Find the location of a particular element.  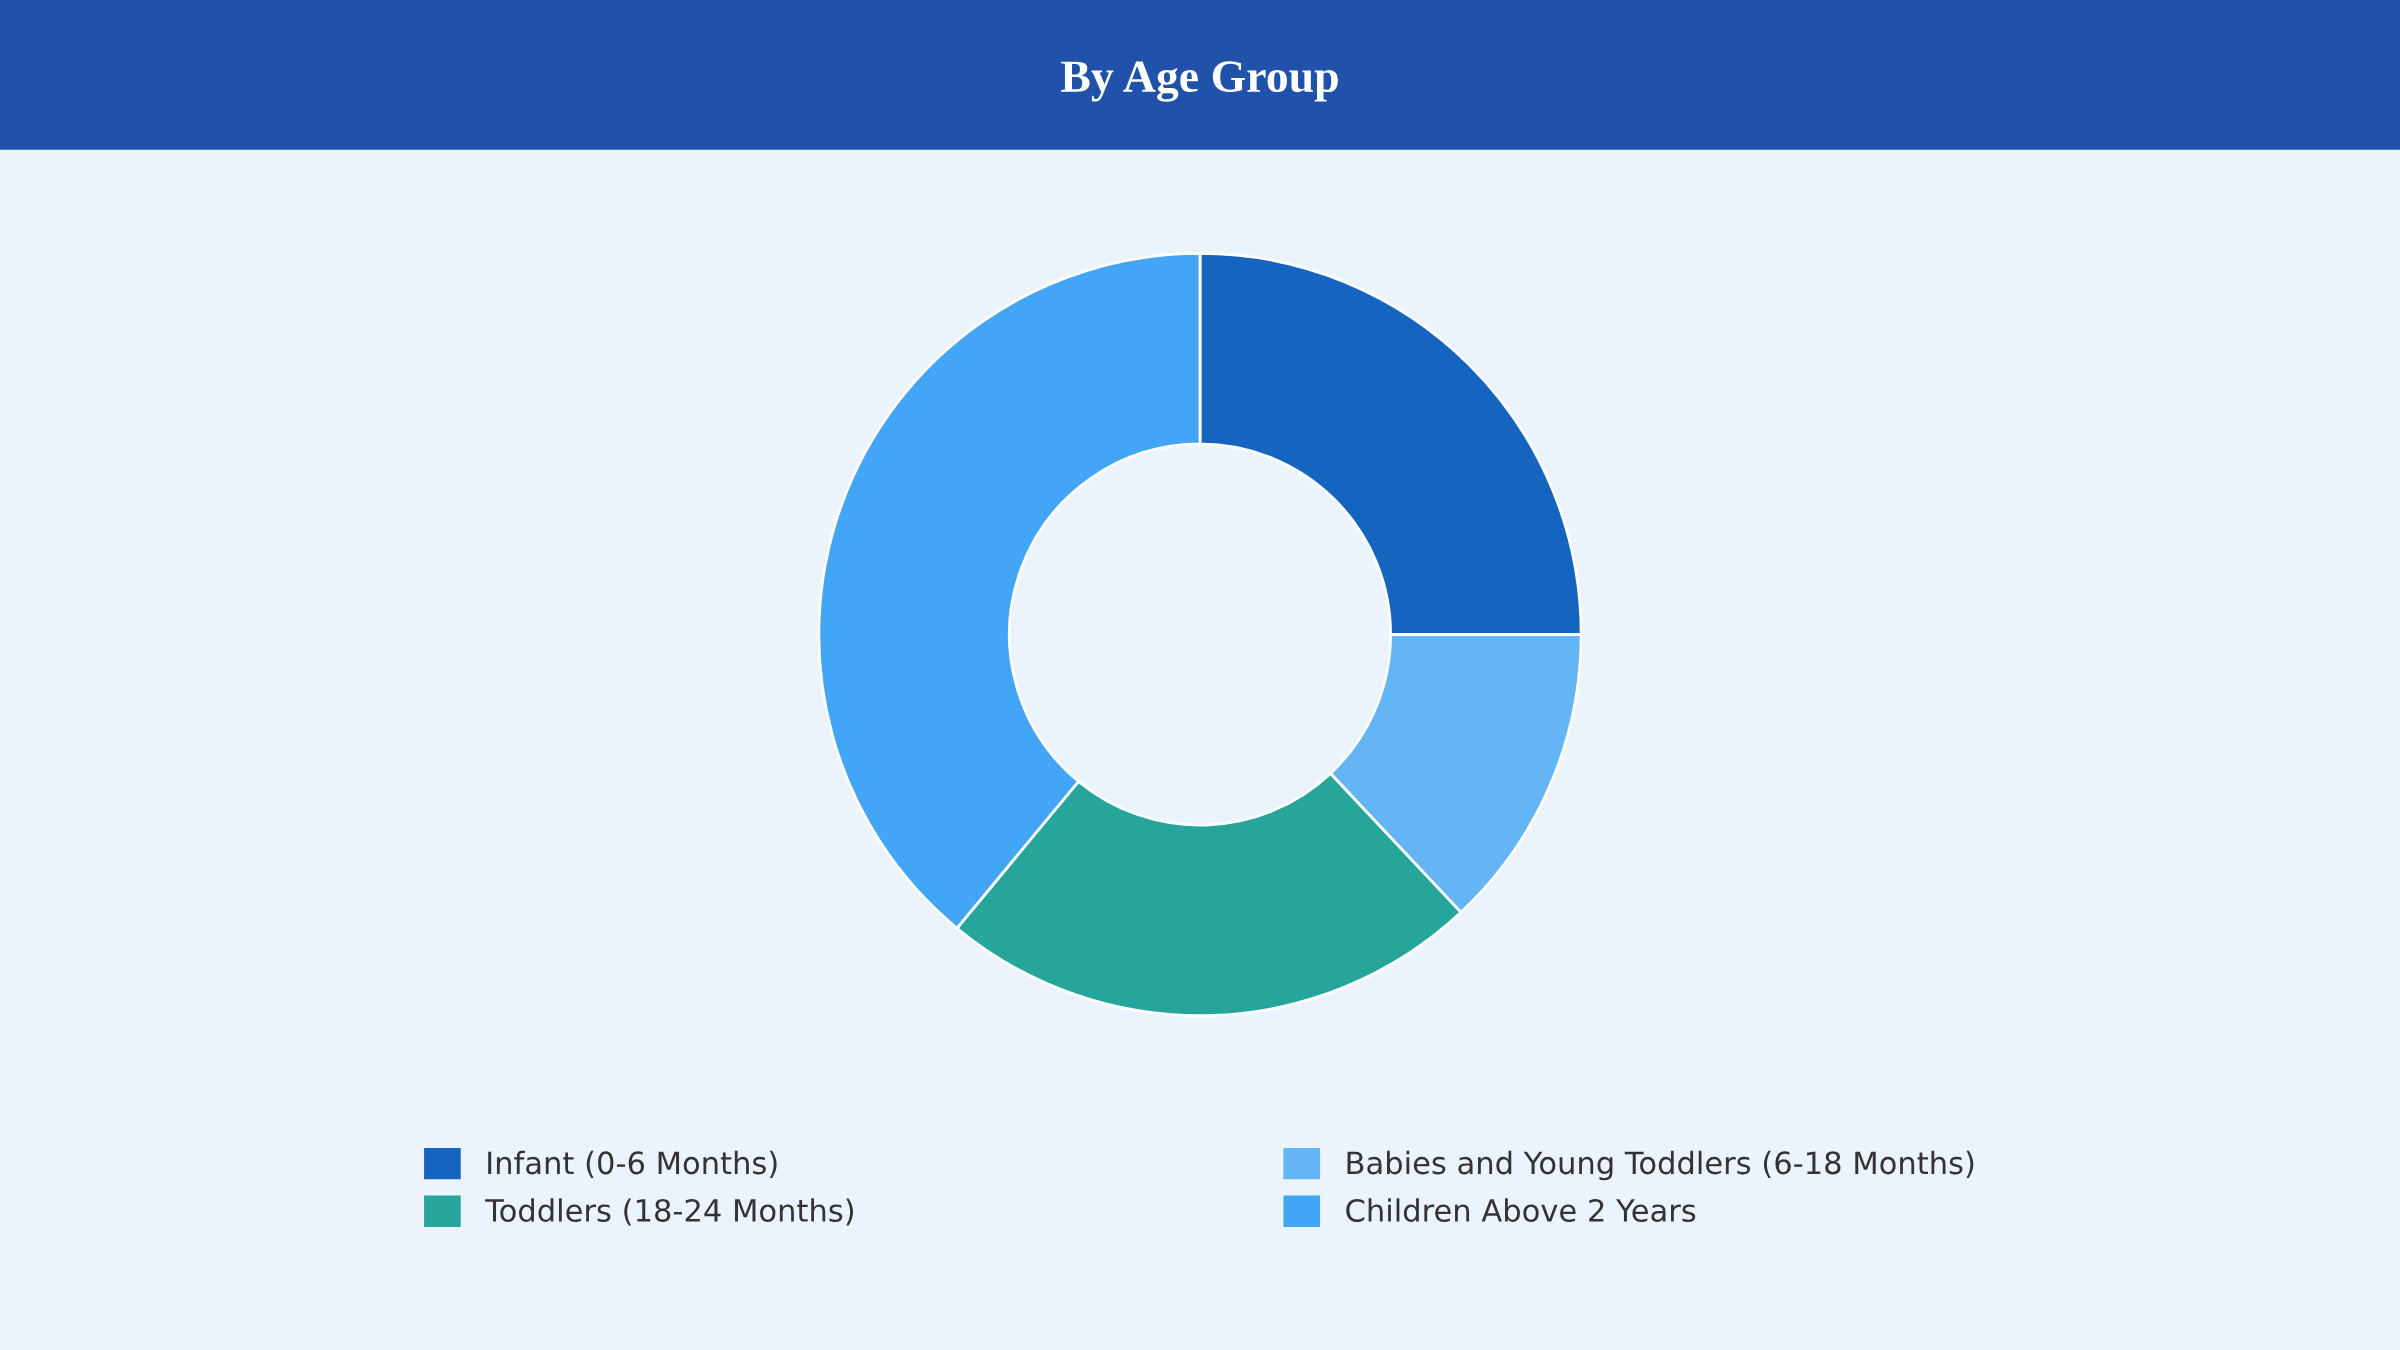

legend-label: Babies and Young Toddlers (6-18 Months) is located at coordinates (1660, 1165).